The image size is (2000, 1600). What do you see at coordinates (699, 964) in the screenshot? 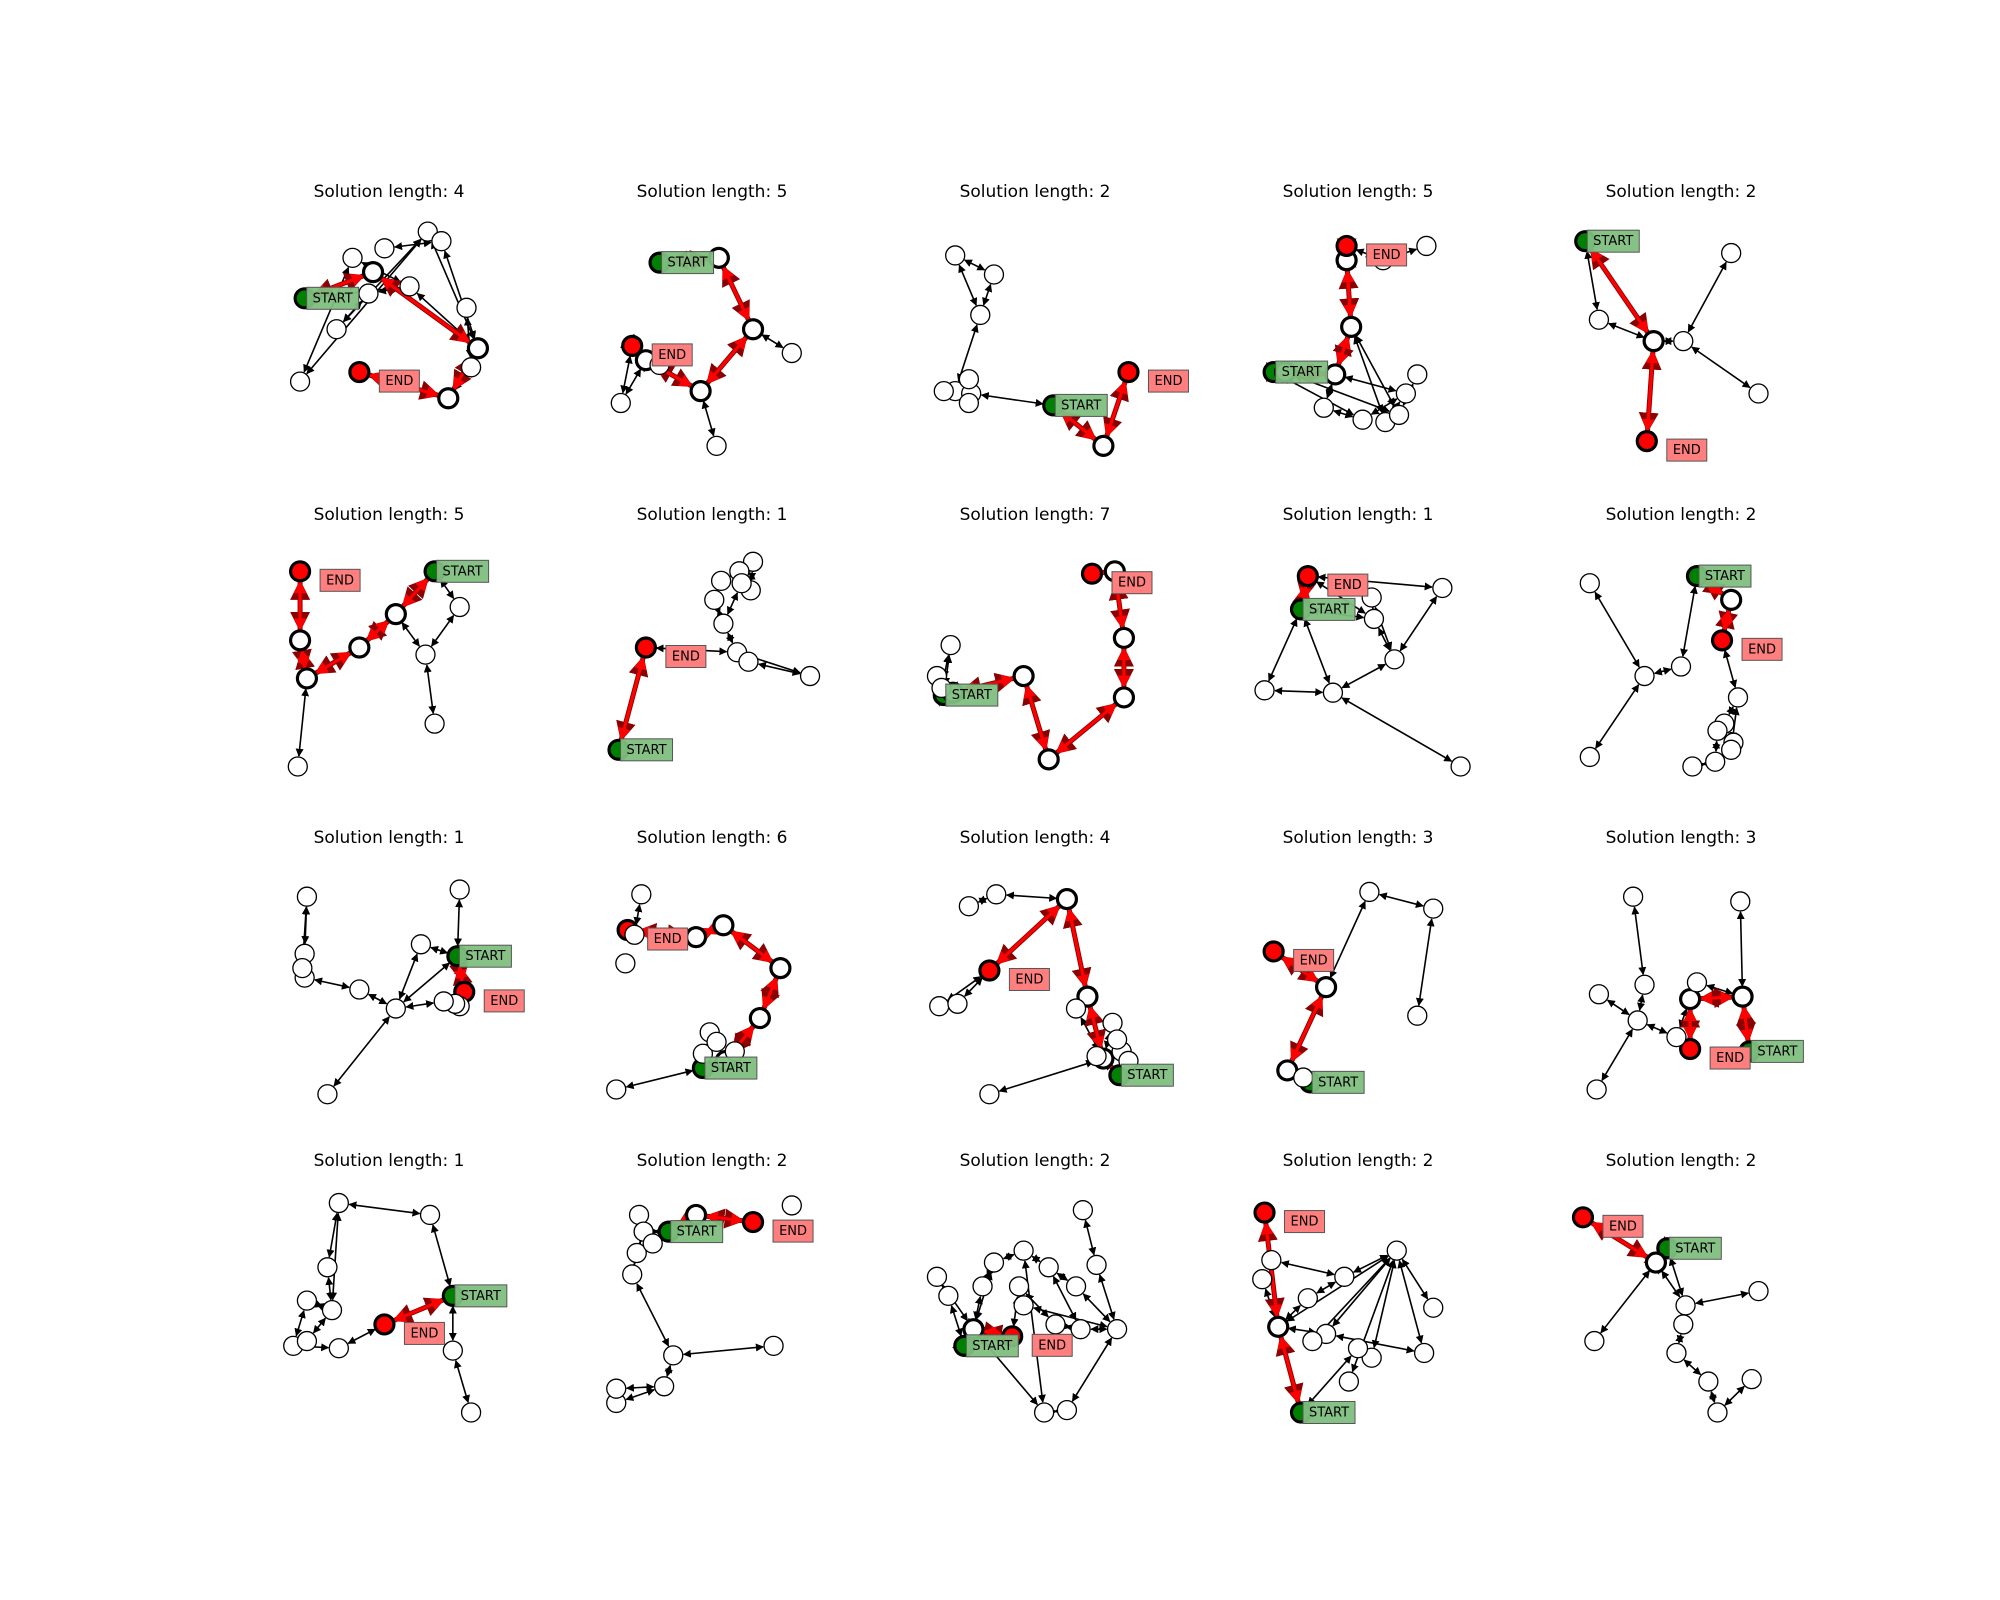
I see `graph-panel: Solution length: 6 START END` at bounding box center [699, 964].